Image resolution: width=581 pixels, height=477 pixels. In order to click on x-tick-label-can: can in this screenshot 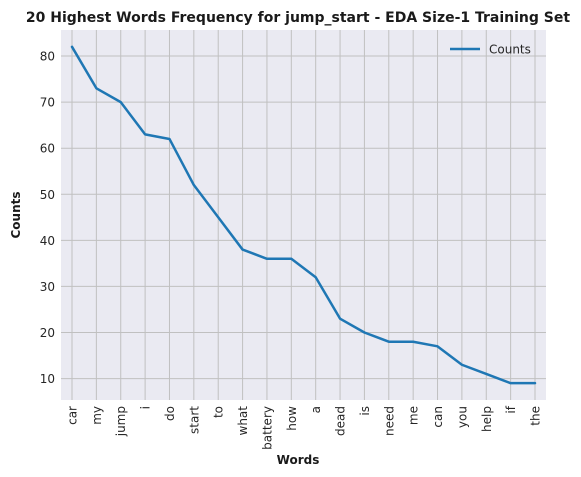, I will do `click(438, 417)`.